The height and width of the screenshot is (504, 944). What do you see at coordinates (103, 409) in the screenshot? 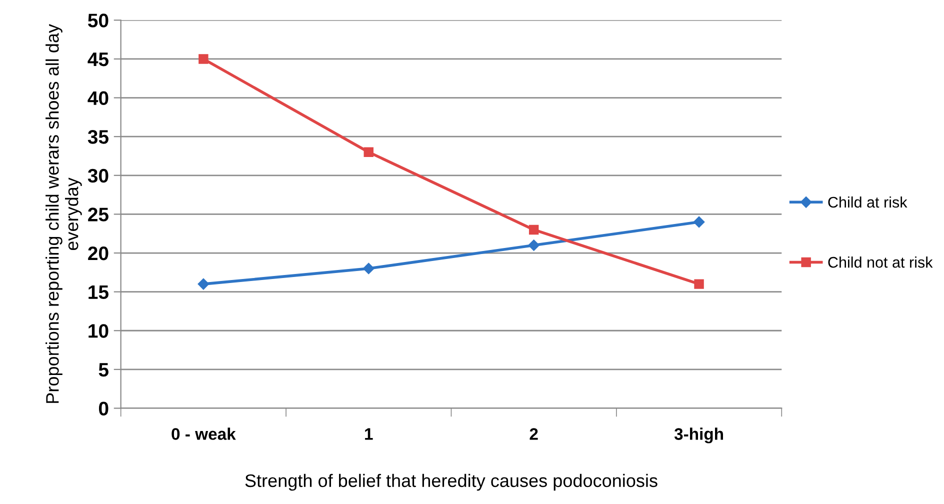
I see `y-tick-label: 0` at bounding box center [103, 409].